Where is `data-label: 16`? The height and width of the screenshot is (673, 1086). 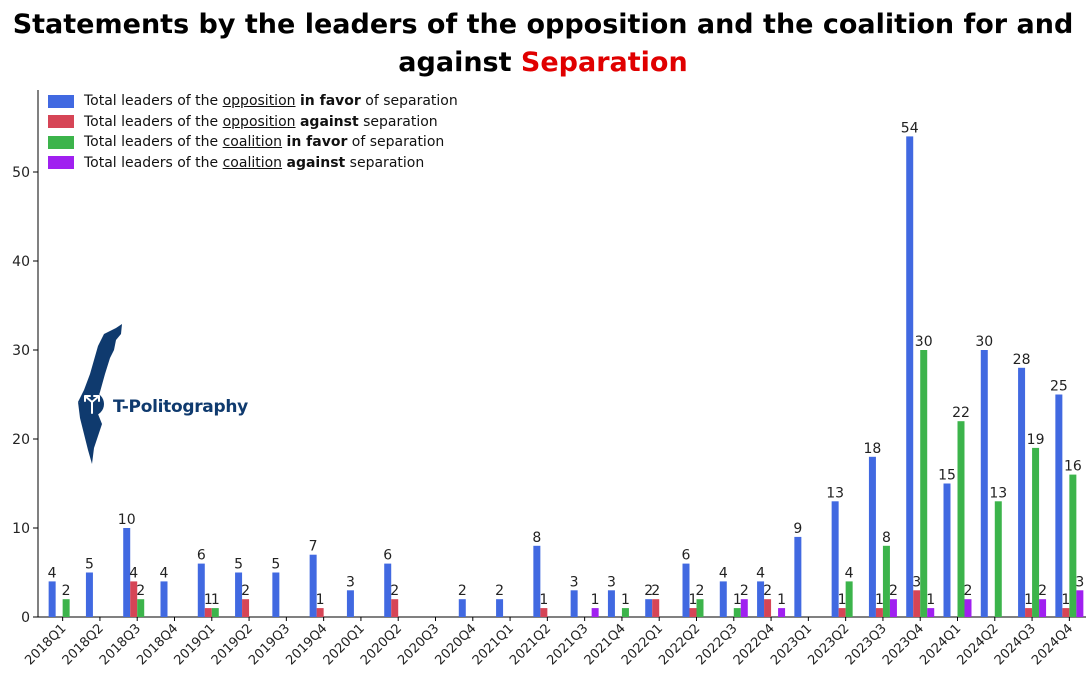 data-label: 16 is located at coordinates (1073, 467).